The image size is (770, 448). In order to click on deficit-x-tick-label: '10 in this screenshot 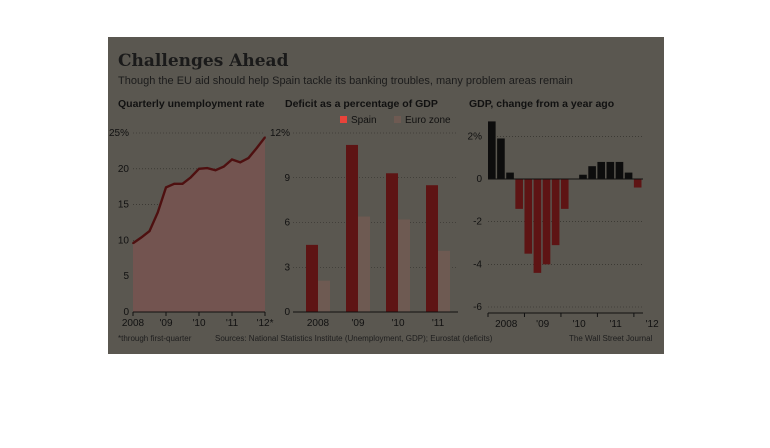, I will do `click(397, 323)`.